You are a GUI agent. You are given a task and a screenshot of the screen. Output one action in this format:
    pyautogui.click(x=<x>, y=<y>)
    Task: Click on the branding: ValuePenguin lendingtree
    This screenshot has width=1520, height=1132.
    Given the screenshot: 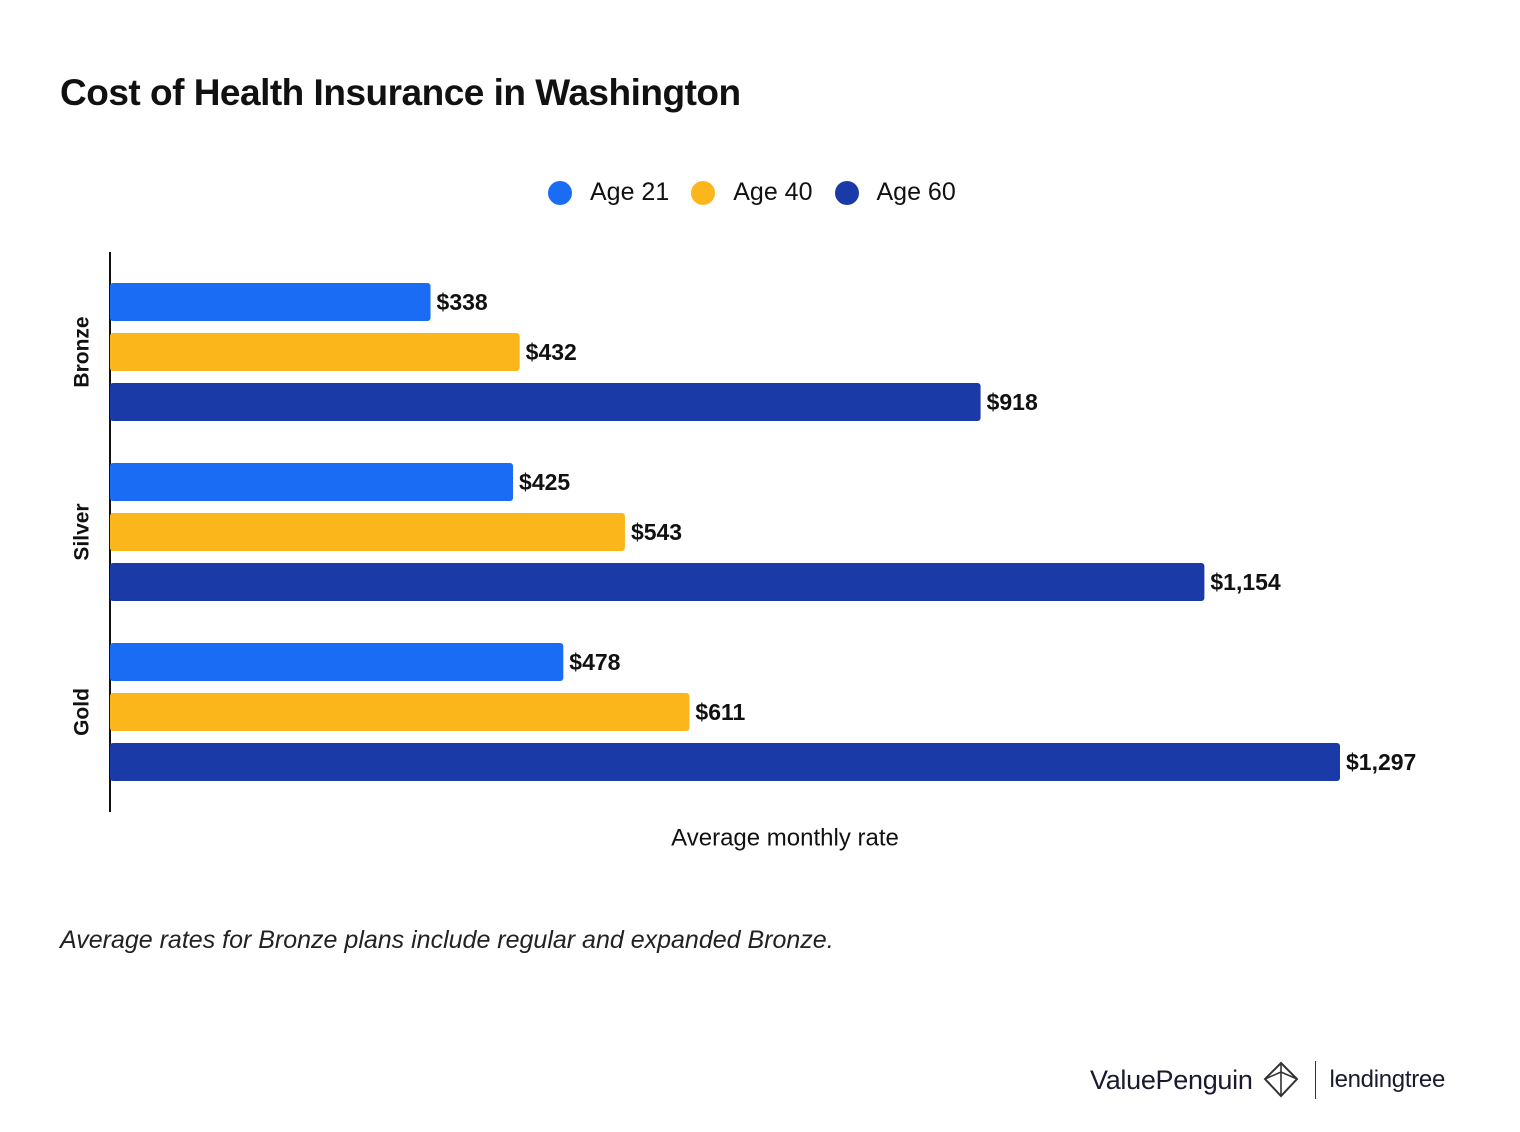 What is the action you would take?
    pyautogui.click(x=1267, y=1080)
    